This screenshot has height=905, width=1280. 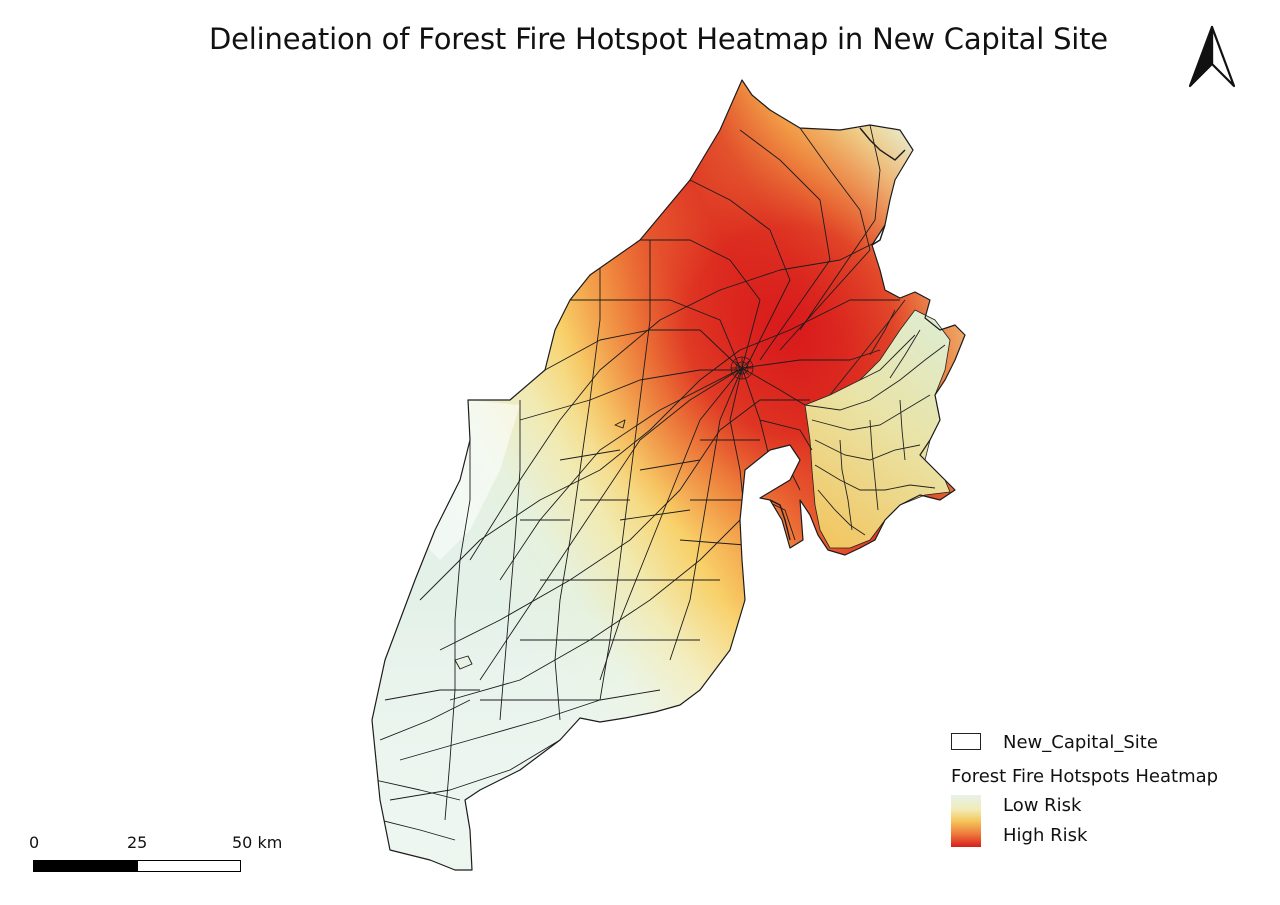 I want to click on legend-heatmap-title: Forest Fire Hotspots Heatmap, so click(x=1085, y=776).